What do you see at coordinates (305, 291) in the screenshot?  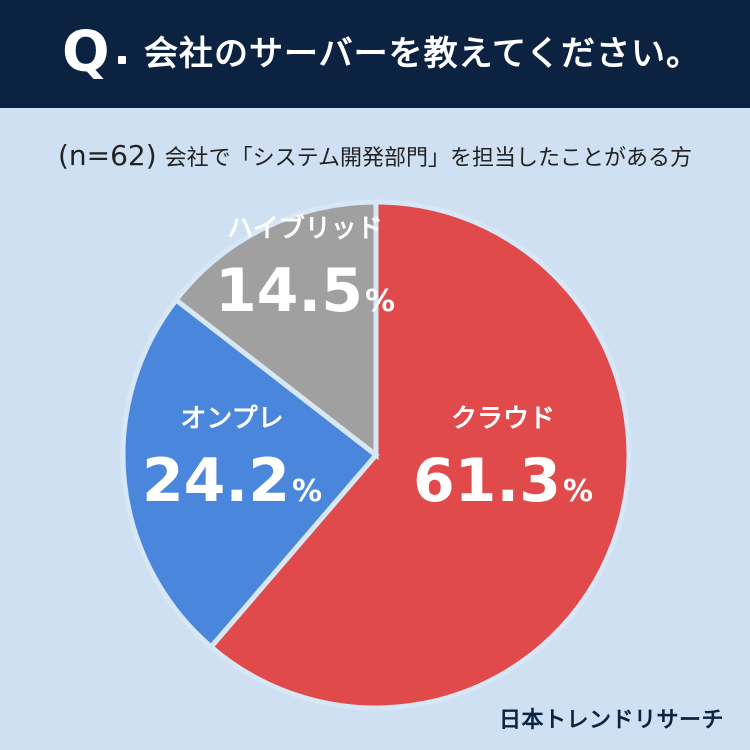 I see `value-hybrid: 14.5%` at bounding box center [305, 291].